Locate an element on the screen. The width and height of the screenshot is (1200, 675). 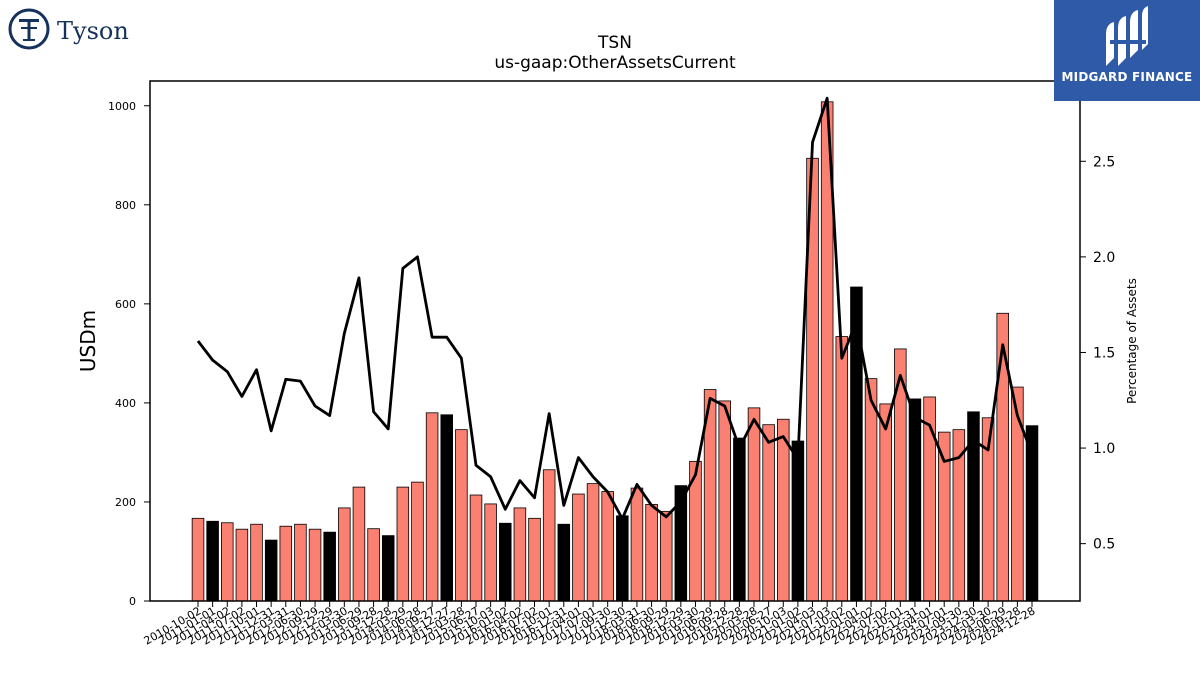
tyson-logo-icon: Tyson is located at coordinates (68, 29).